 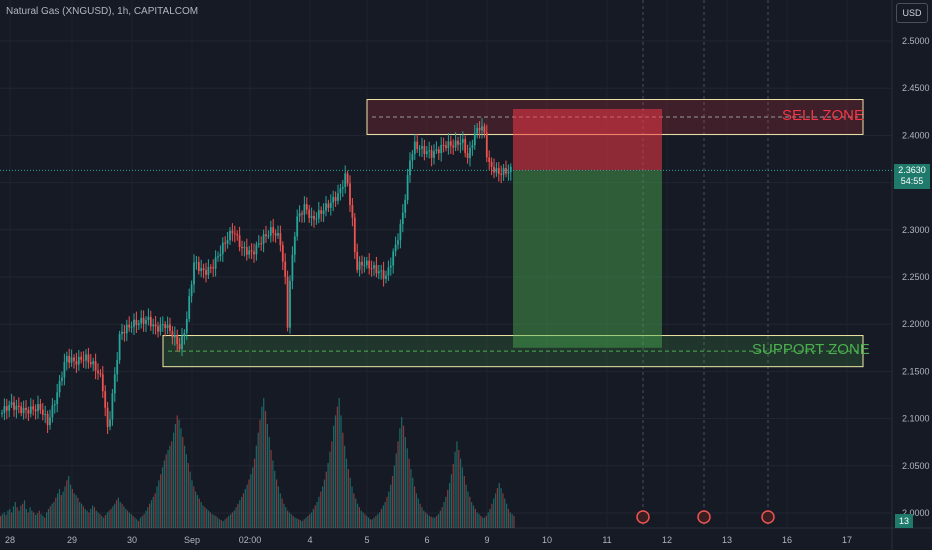 What do you see at coordinates (587, 139) in the screenshot?
I see `stop-loss-area` at bounding box center [587, 139].